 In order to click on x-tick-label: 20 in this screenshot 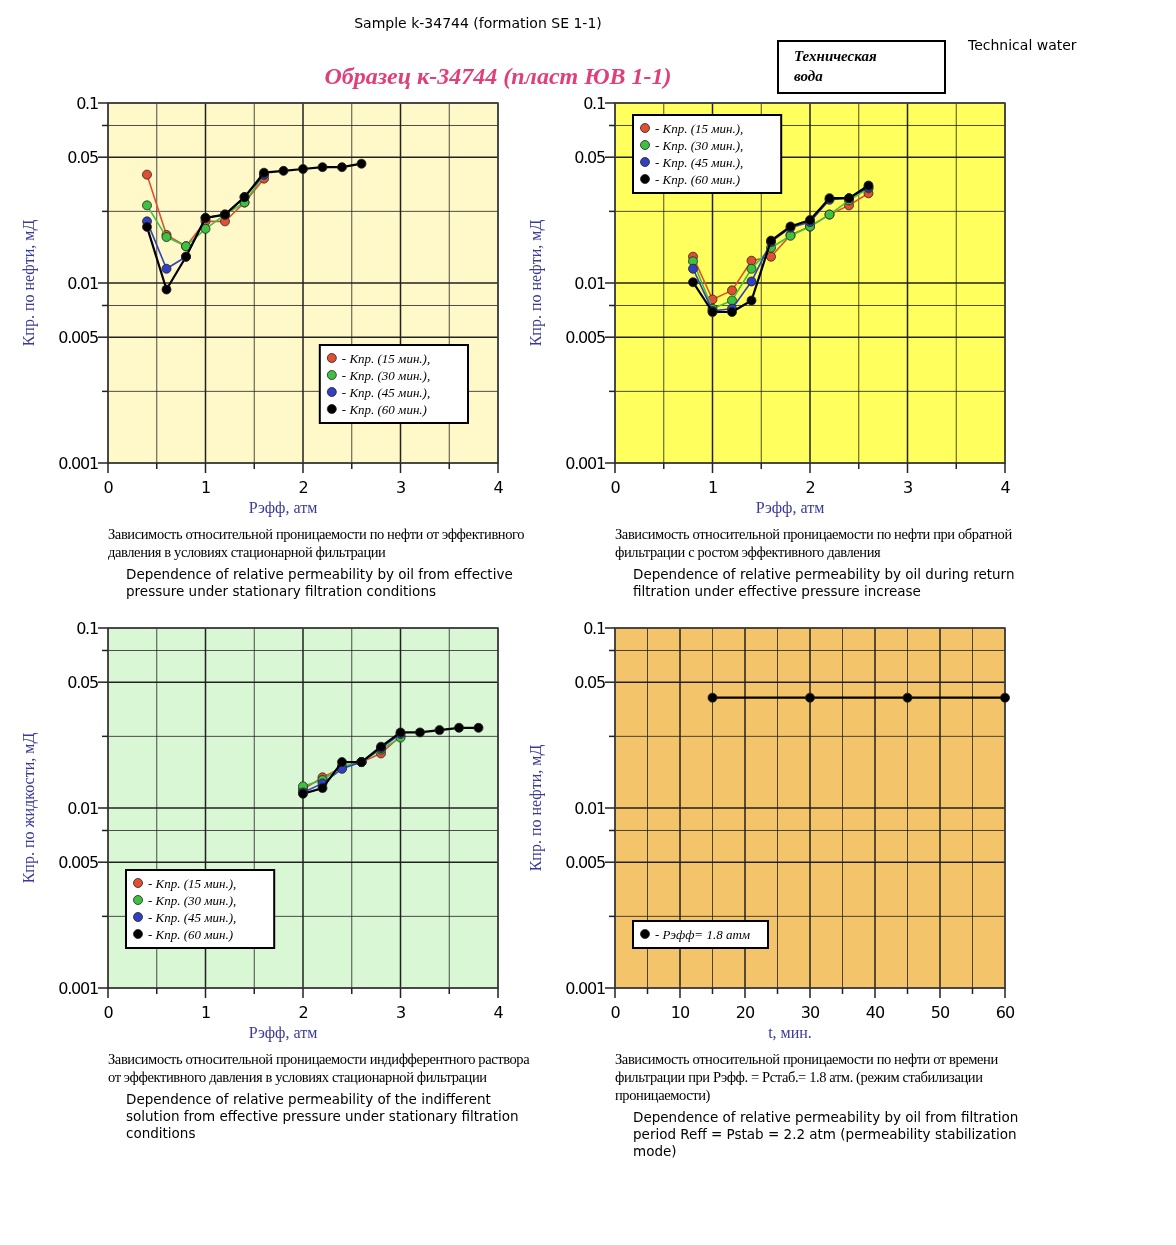, I will do `click(745, 1012)`.